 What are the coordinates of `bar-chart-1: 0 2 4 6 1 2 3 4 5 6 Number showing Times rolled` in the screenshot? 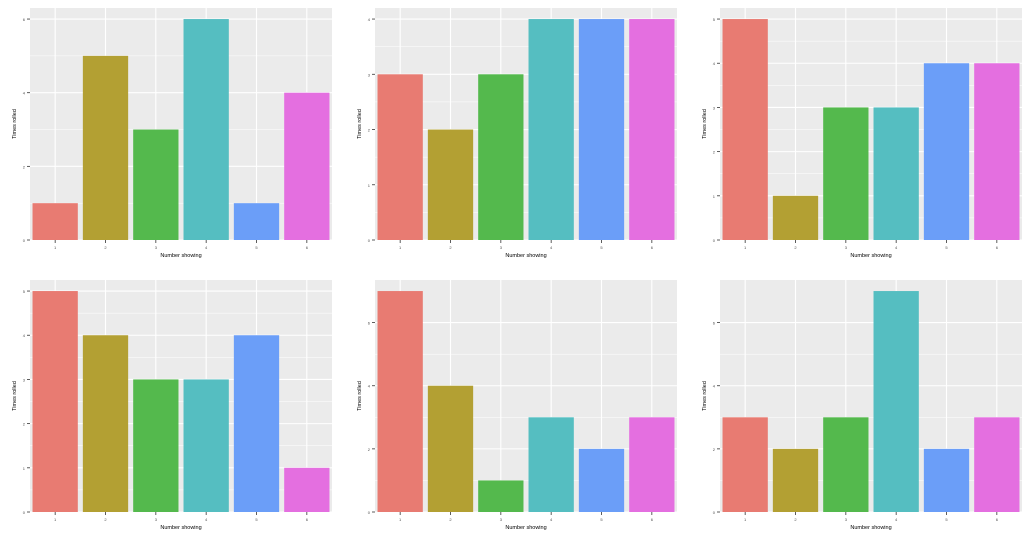 It's located at (172, 133).